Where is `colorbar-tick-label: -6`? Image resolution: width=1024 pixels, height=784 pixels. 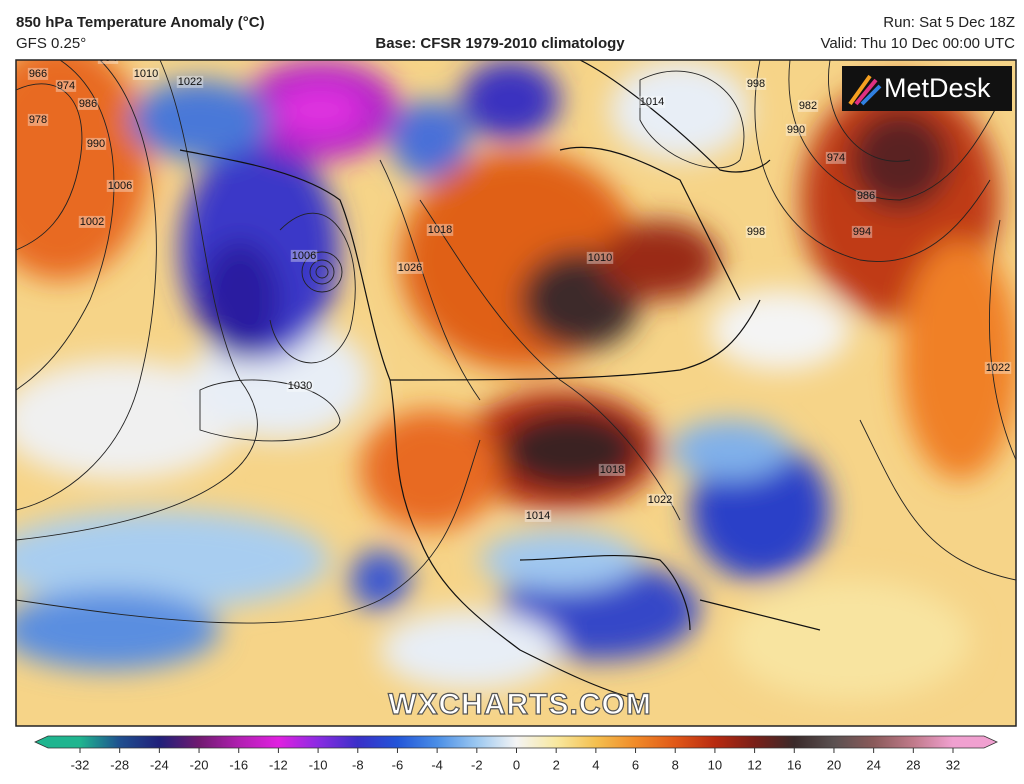
colorbar-tick-label: -6 is located at coordinates (398, 764).